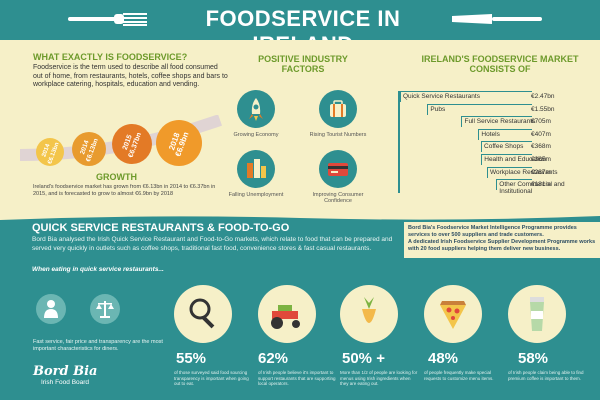  What do you see at coordinates (179, 143) in the screenshot?
I see `growth-bubble-2018: 2018 €6.9bn` at bounding box center [179, 143].